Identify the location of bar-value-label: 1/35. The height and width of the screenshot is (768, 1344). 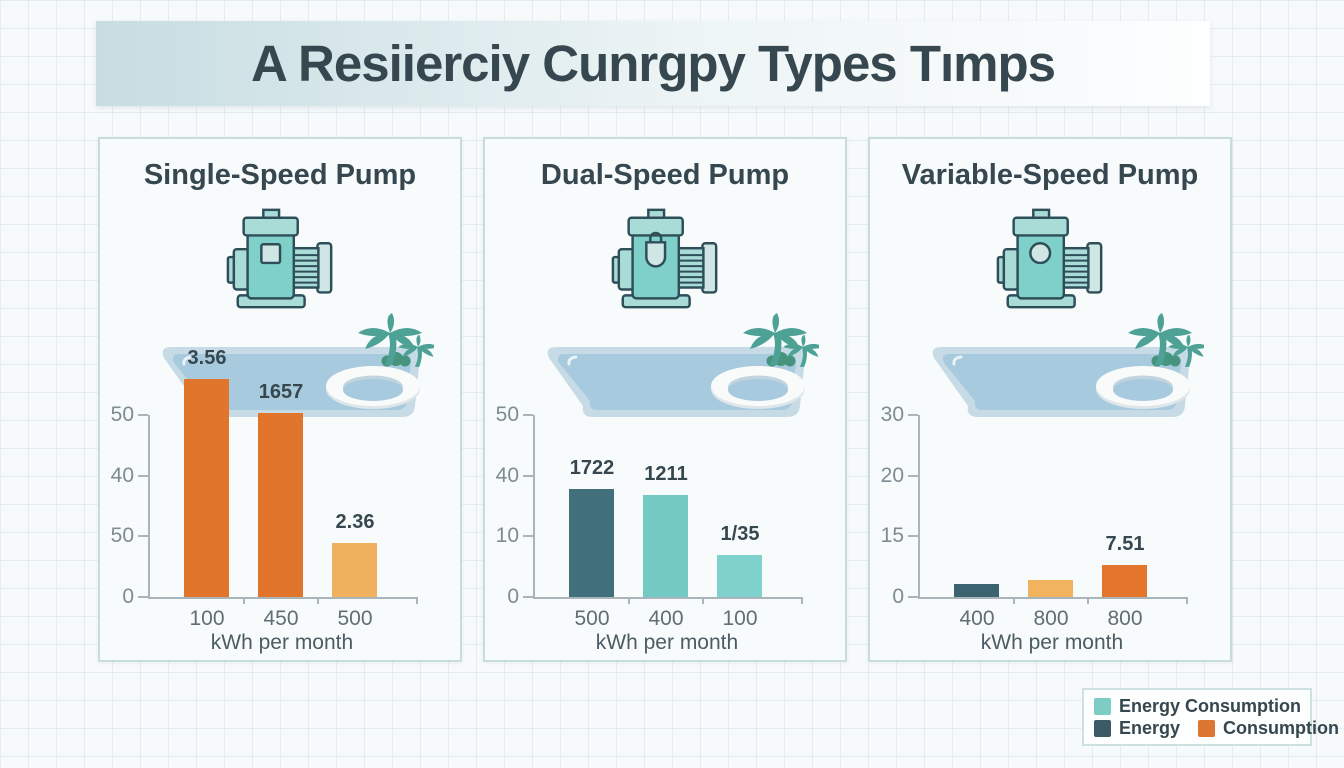
(740, 534).